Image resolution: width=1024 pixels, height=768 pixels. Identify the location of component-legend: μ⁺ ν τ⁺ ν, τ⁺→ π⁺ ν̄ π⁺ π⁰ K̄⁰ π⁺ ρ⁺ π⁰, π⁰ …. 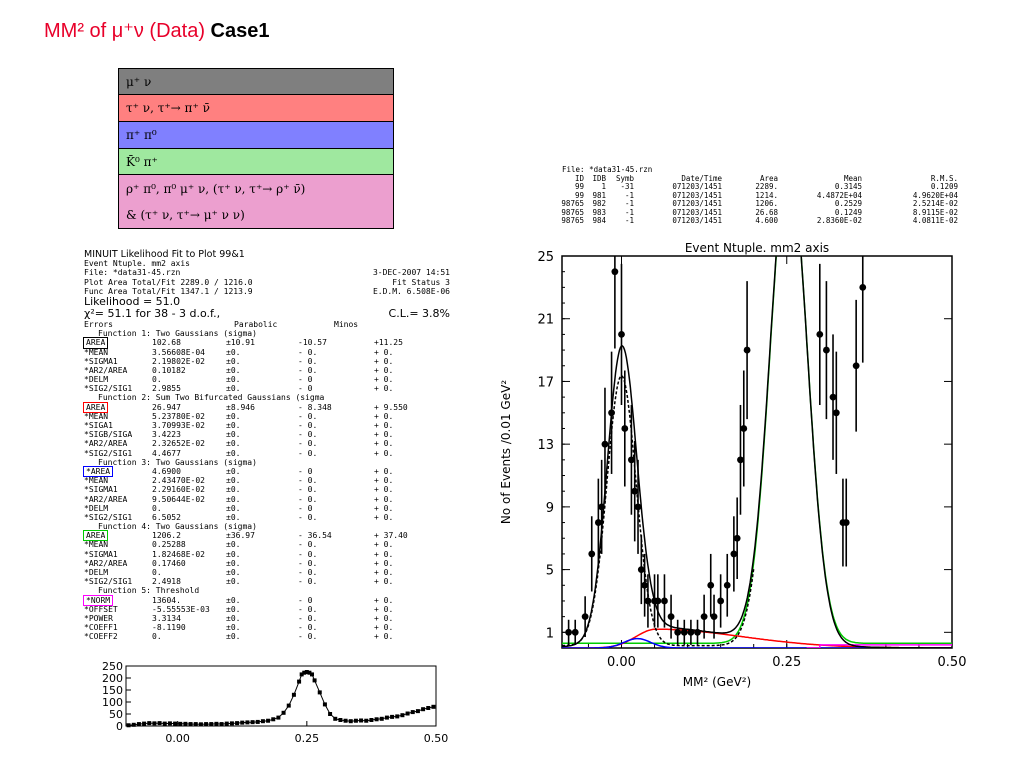
(256, 148).